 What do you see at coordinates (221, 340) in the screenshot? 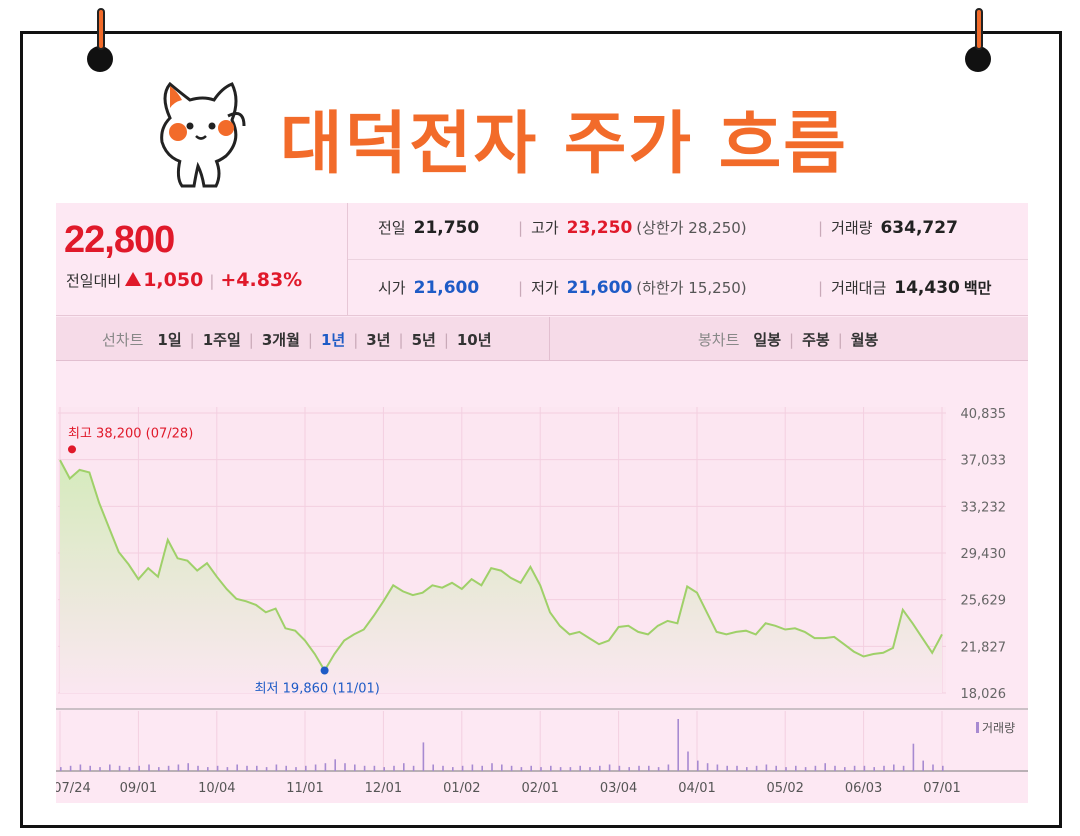
I see `tab-line-periods-1: 1주일` at bounding box center [221, 340].